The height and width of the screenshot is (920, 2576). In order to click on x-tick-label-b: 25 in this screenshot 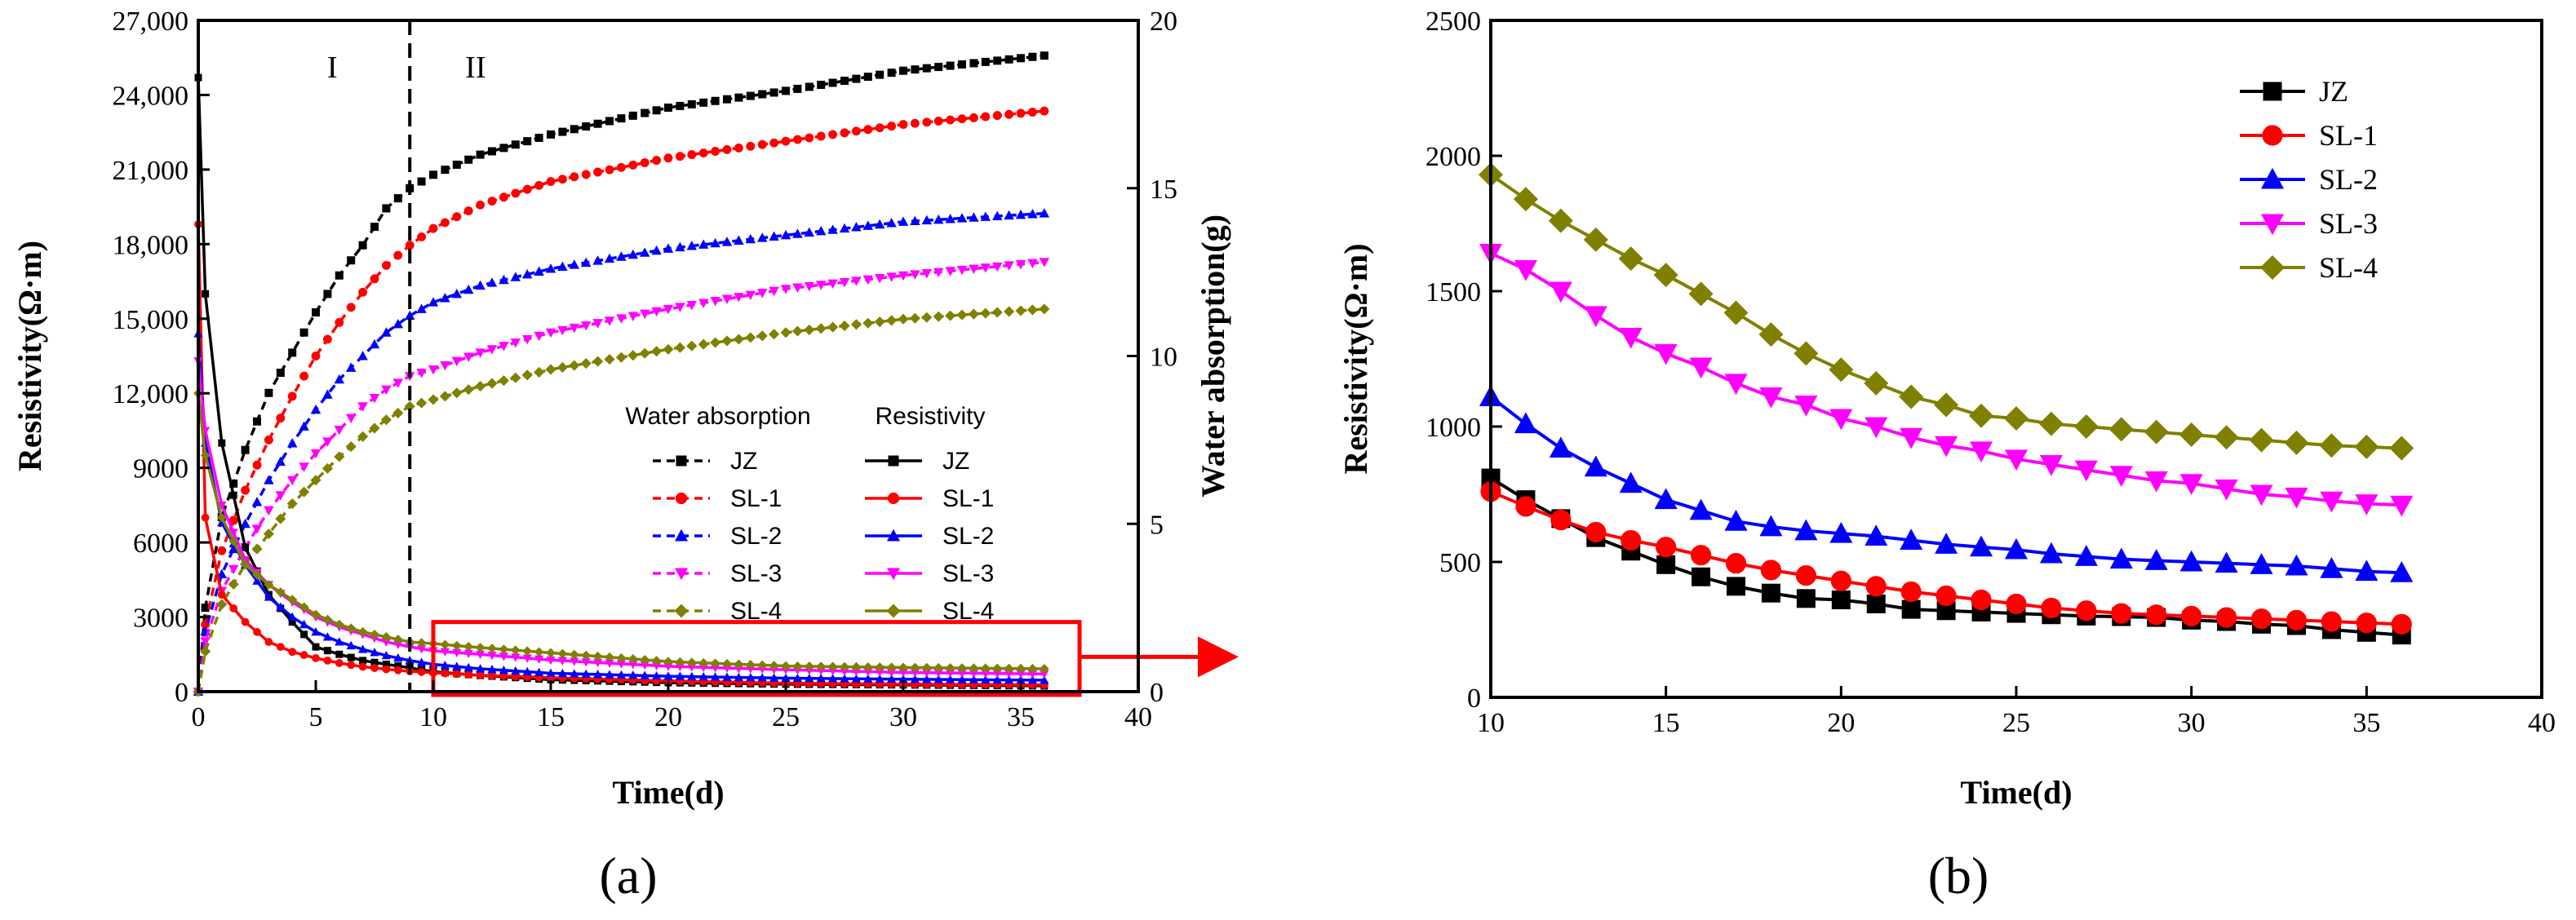, I will do `click(2016, 723)`.